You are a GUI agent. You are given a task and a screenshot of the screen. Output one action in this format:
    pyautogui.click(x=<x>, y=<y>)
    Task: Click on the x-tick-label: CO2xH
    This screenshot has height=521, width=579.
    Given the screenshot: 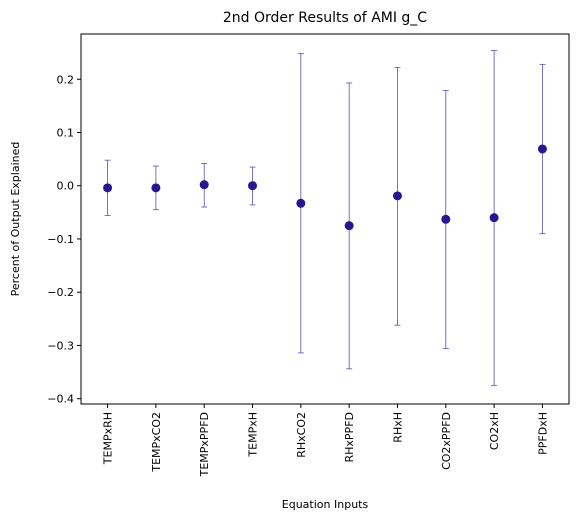 What is the action you would take?
    pyautogui.click(x=494, y=431)
    